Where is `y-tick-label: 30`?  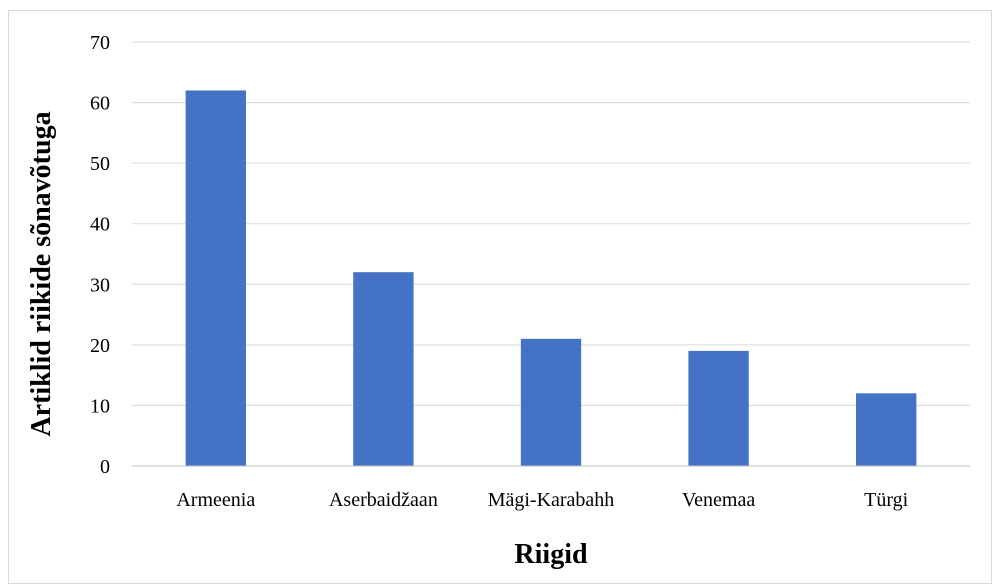
y-tick-label: 30 is located at coordinates (100, 285).